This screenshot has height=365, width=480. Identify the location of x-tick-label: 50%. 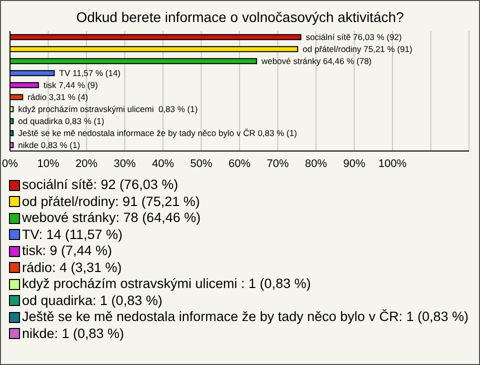
(201, 164).